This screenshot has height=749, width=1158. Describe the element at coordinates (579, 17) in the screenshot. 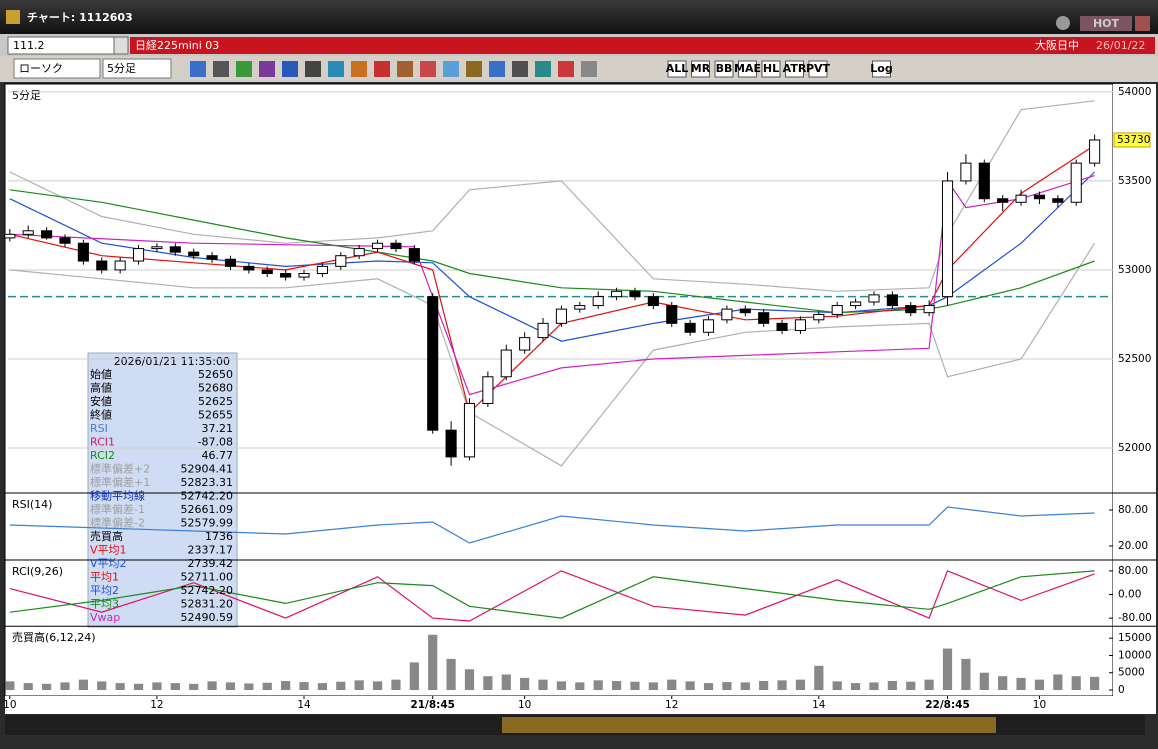

I see `title-bar` at that location.